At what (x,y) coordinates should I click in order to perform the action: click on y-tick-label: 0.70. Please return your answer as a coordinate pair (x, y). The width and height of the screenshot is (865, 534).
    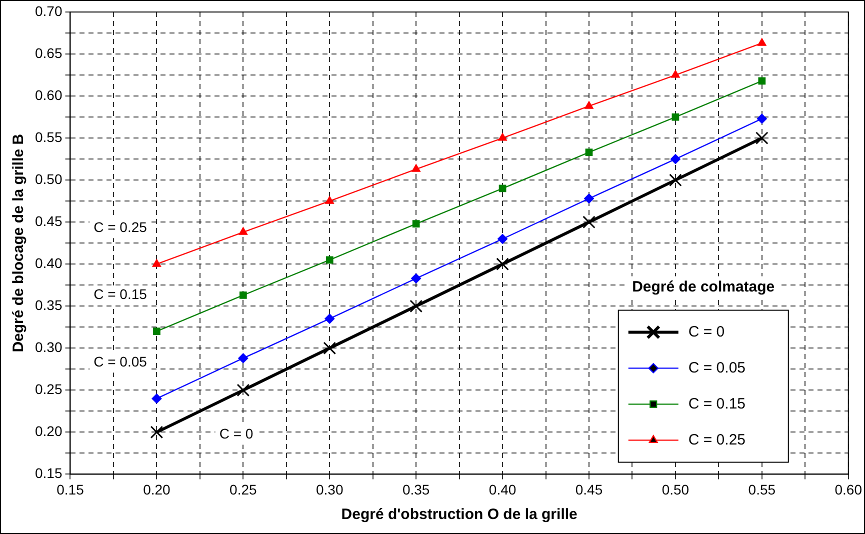
    Looking at the image, I should click on (48, 10).